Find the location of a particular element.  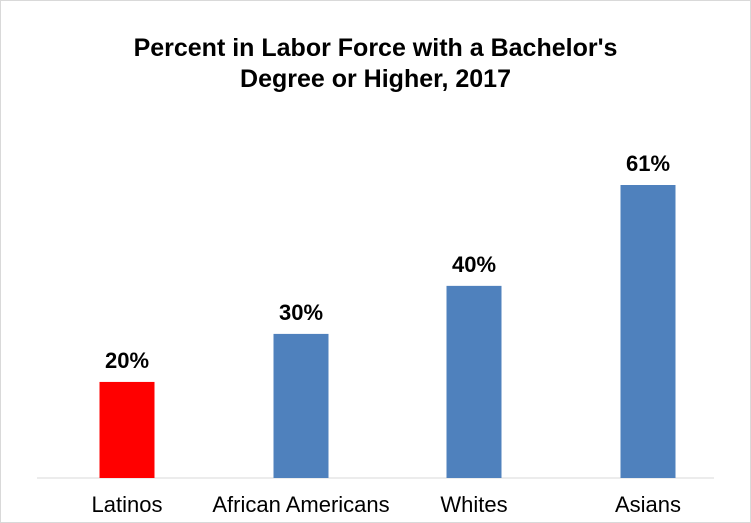

bar-whites is located at coordinates (474, 381).